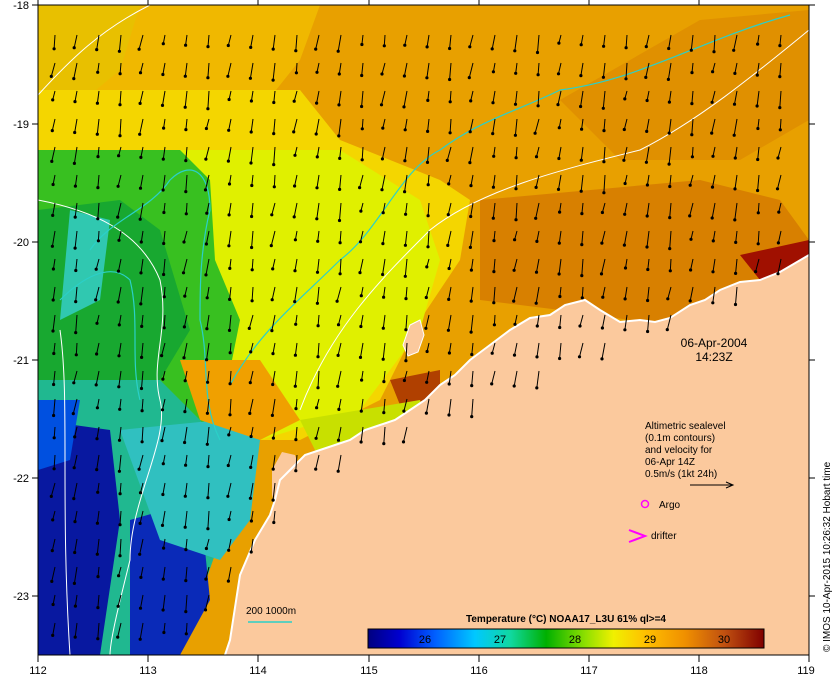 Image resolution: width=840 pixels, height=680 pixels. Describe the element at coordinates (21, 243) in the screenshot. I see `y-tick-label: -20` at that location.